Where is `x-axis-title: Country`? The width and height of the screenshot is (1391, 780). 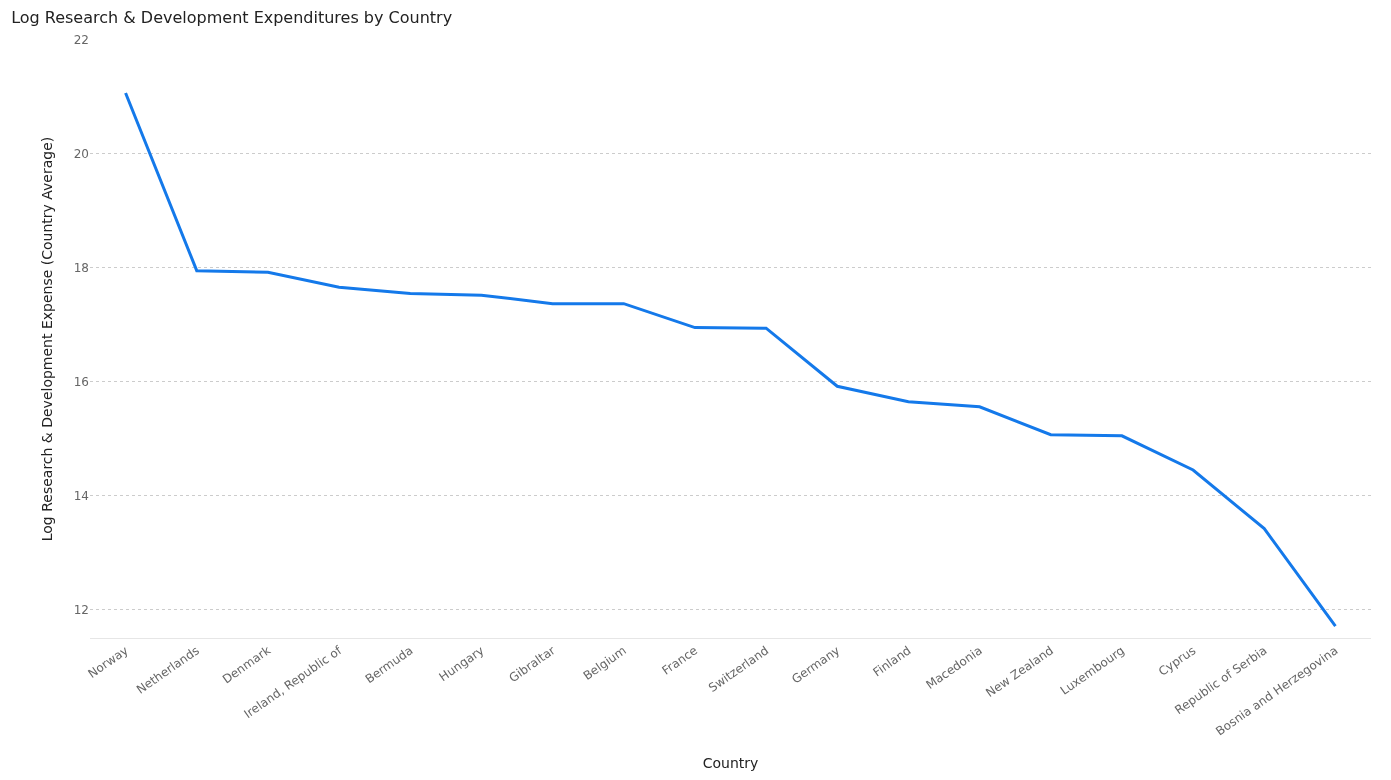
x-axis-title: Country is located at coordinates (730, 762).